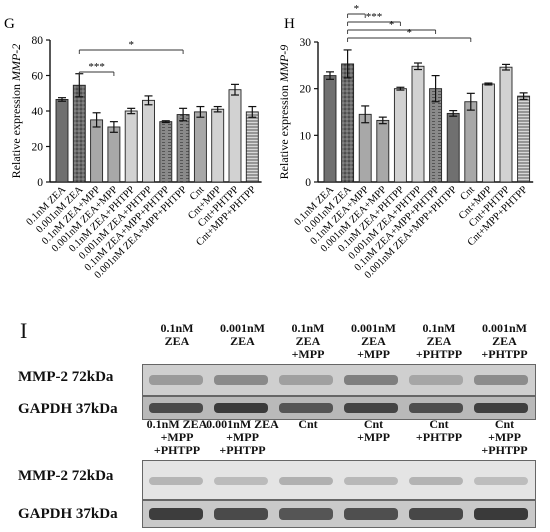 The image size is (550, 532). I want to click on significance-bracket-4: *, so click(409, 34).